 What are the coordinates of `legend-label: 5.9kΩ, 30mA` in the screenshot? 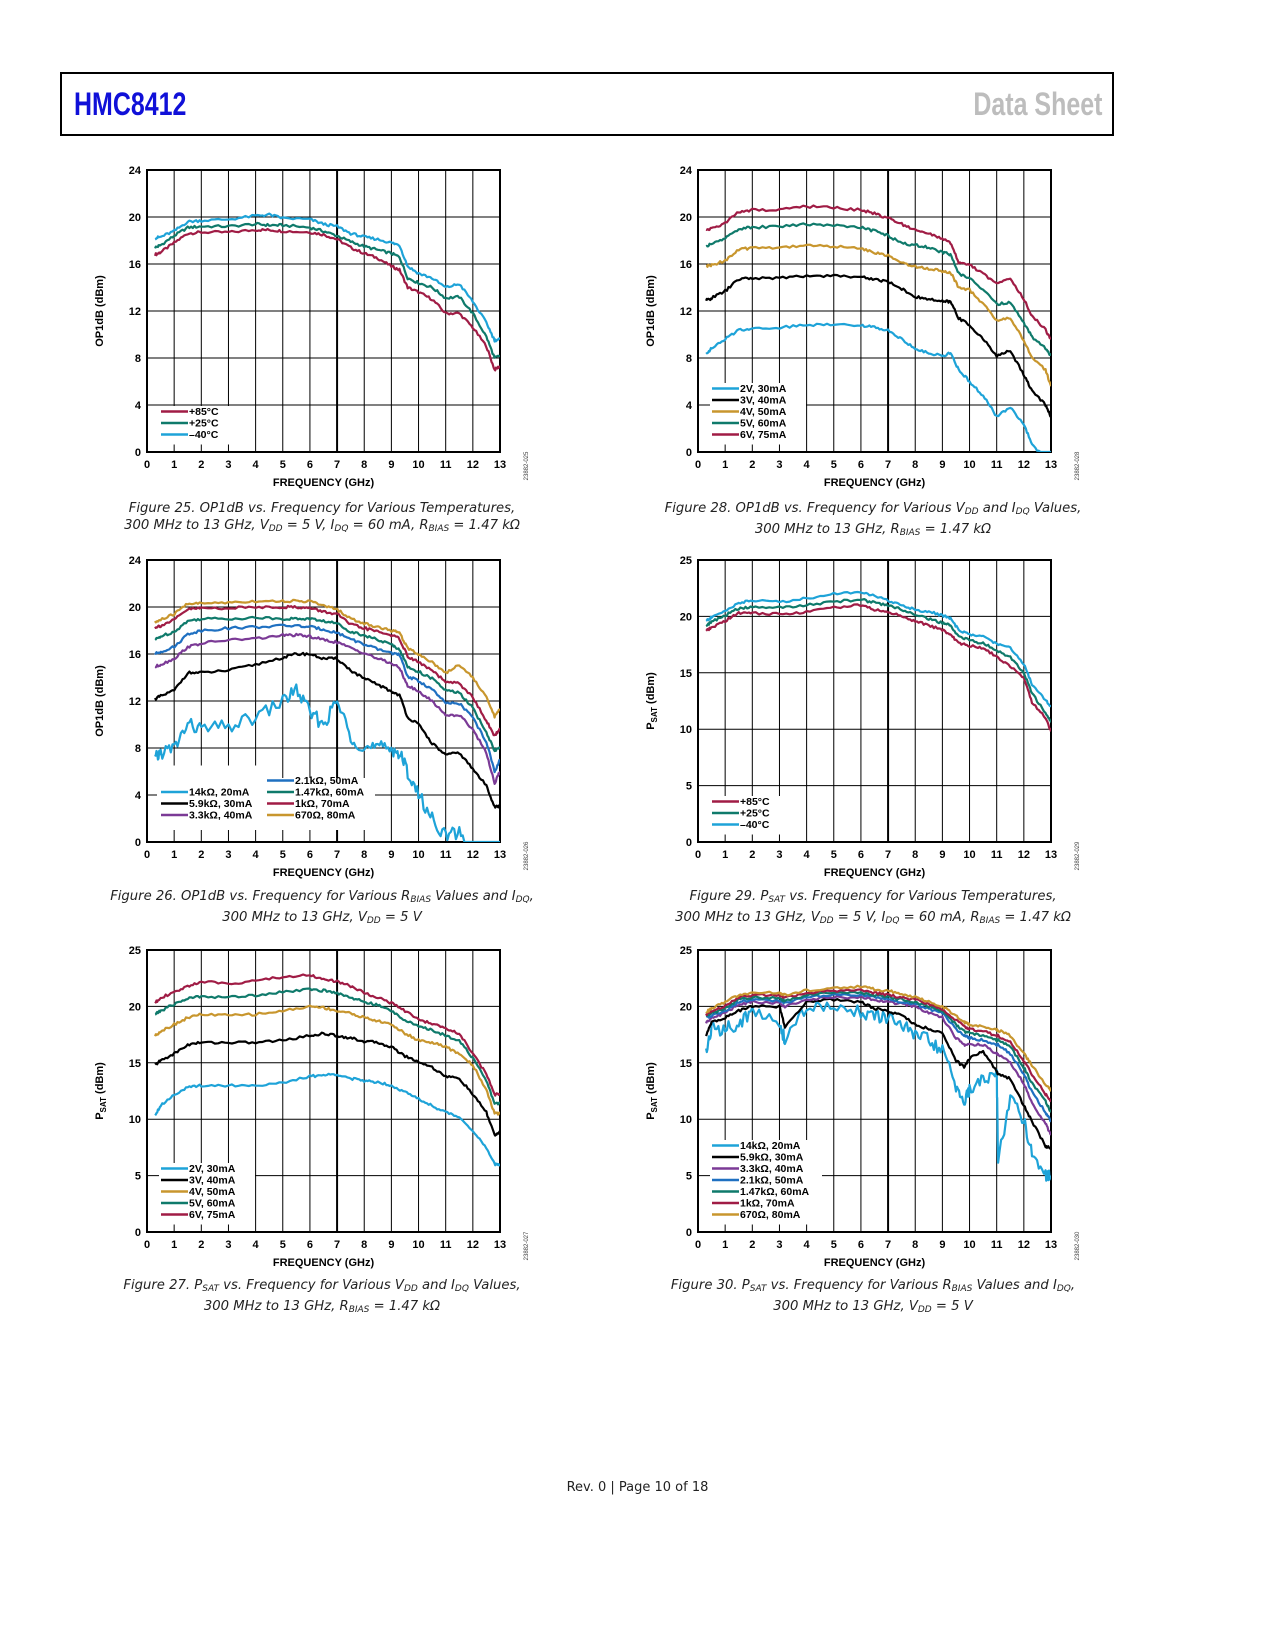 It's located at (772, 1158).